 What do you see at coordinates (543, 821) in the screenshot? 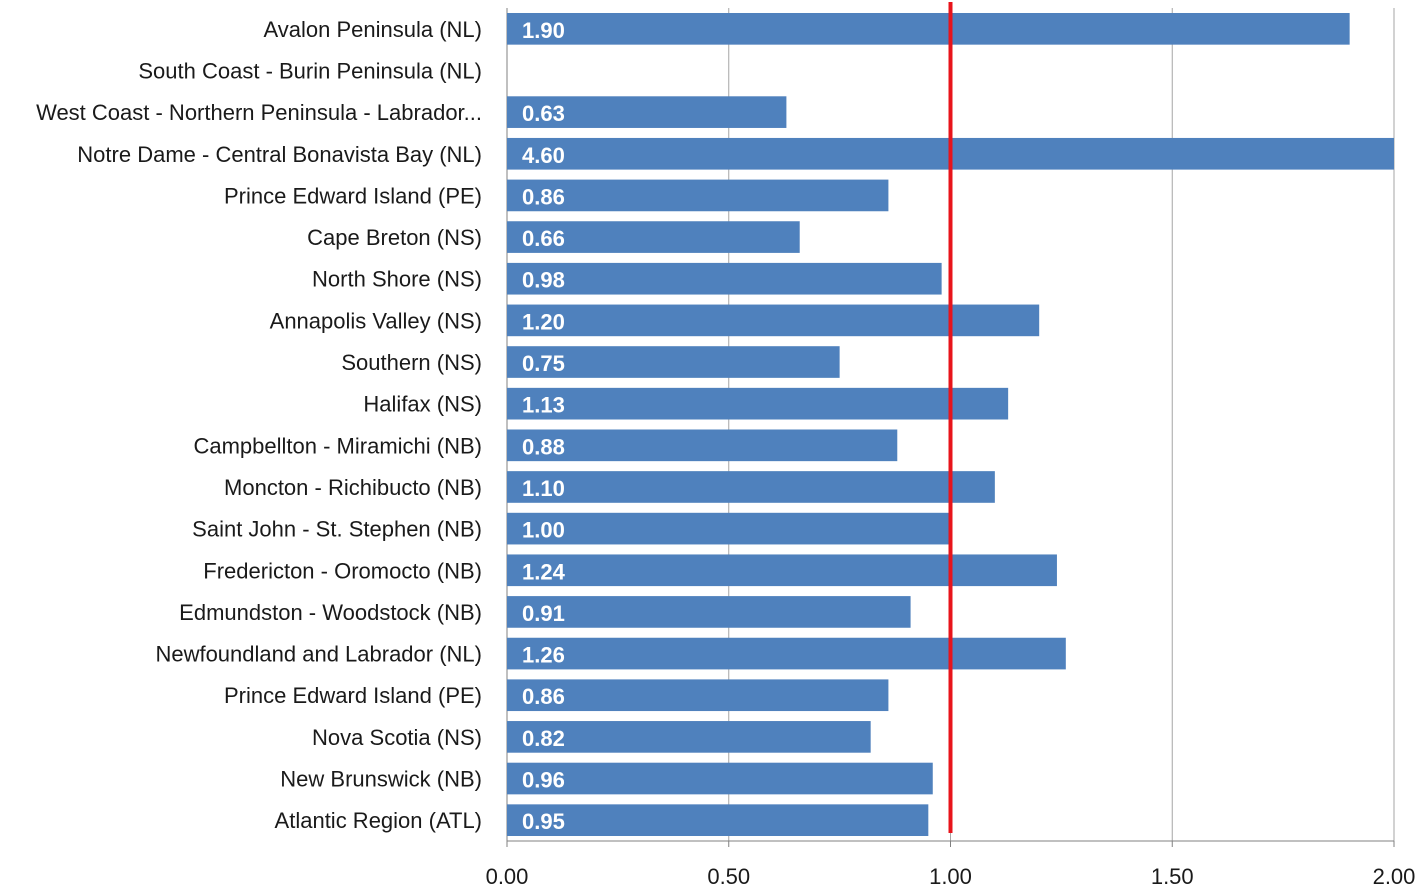
I see `data-label: 0.95` at bounding box center [543, 821].